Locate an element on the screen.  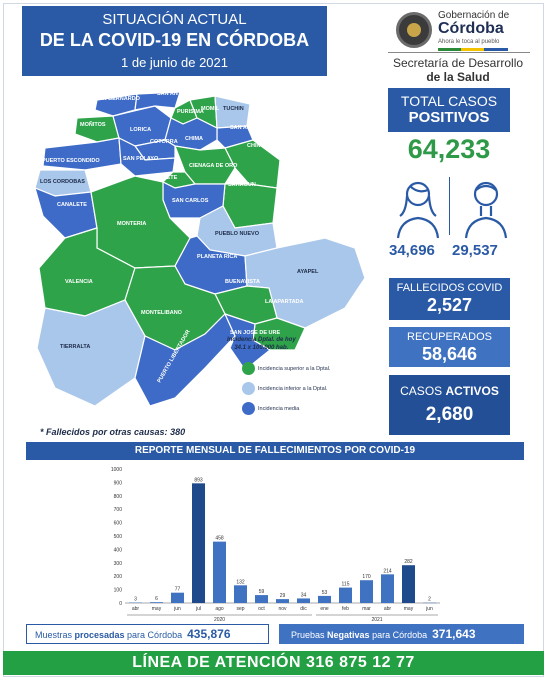
male-icon is located at coordinates (486, 210).